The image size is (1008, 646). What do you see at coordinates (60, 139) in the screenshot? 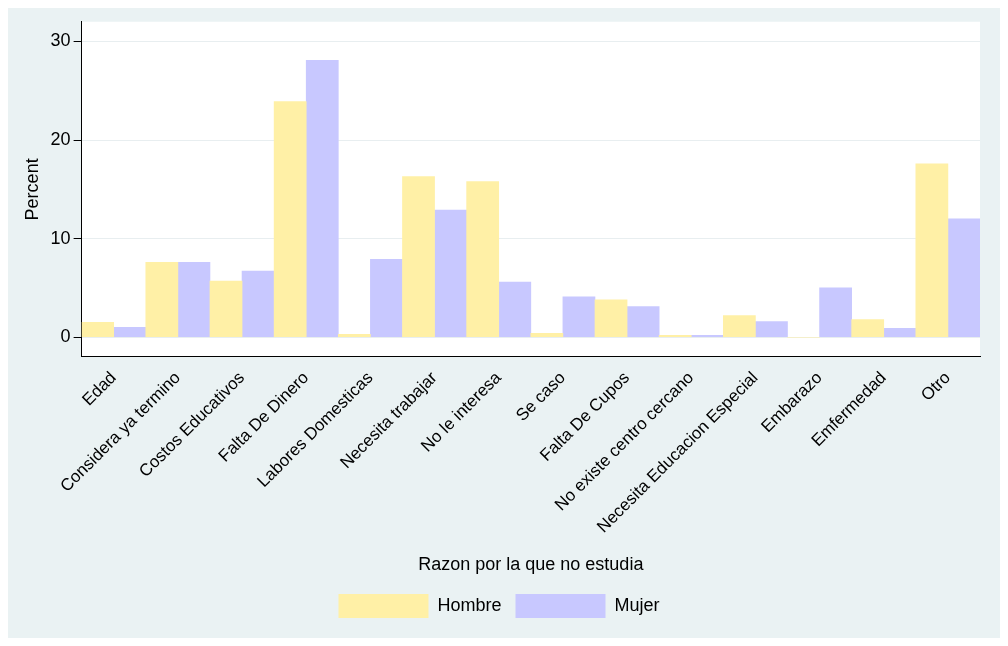
I see `y-tick-label: 20` at bounding box center [60, 139].